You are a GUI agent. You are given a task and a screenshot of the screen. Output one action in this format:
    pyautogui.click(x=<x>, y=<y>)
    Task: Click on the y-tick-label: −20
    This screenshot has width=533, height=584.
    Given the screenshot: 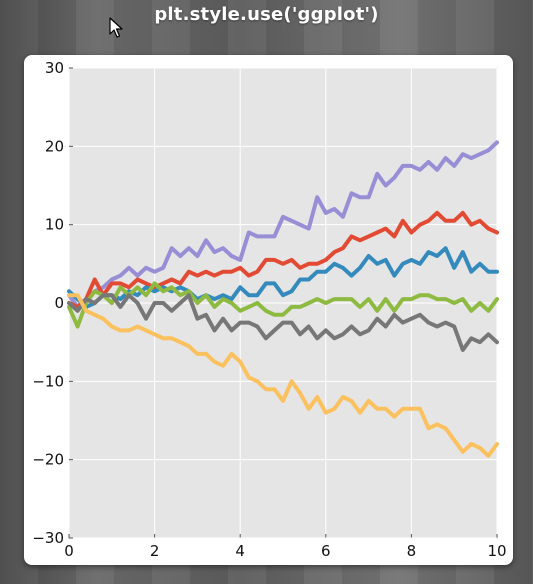 What is the action you would take?
    pyautogui.click(x=48, y=460)
    